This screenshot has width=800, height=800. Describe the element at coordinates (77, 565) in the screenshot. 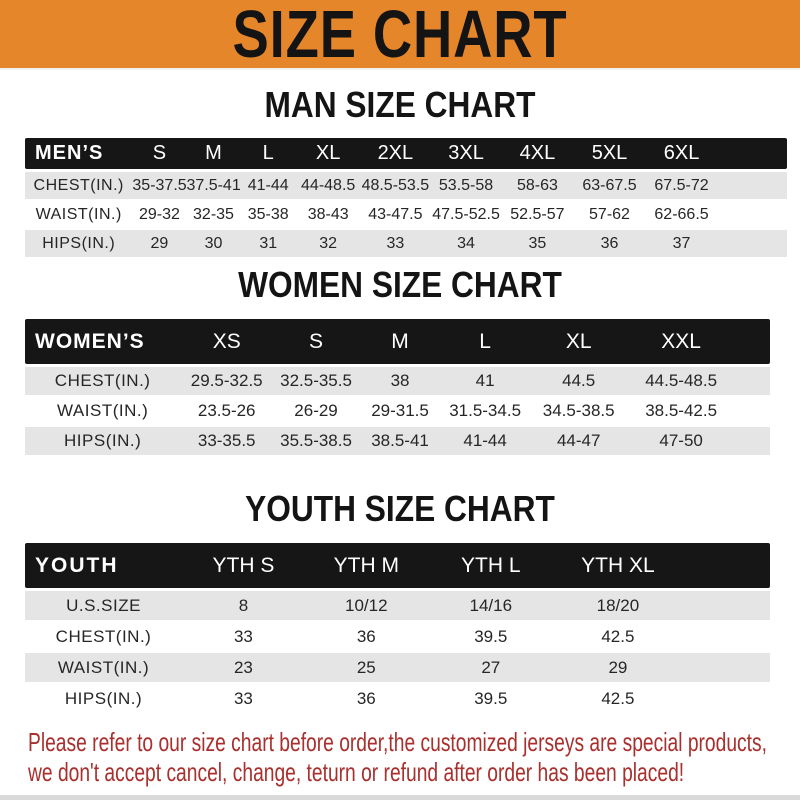

I see `youth-table-title: YOUTH` at that location.